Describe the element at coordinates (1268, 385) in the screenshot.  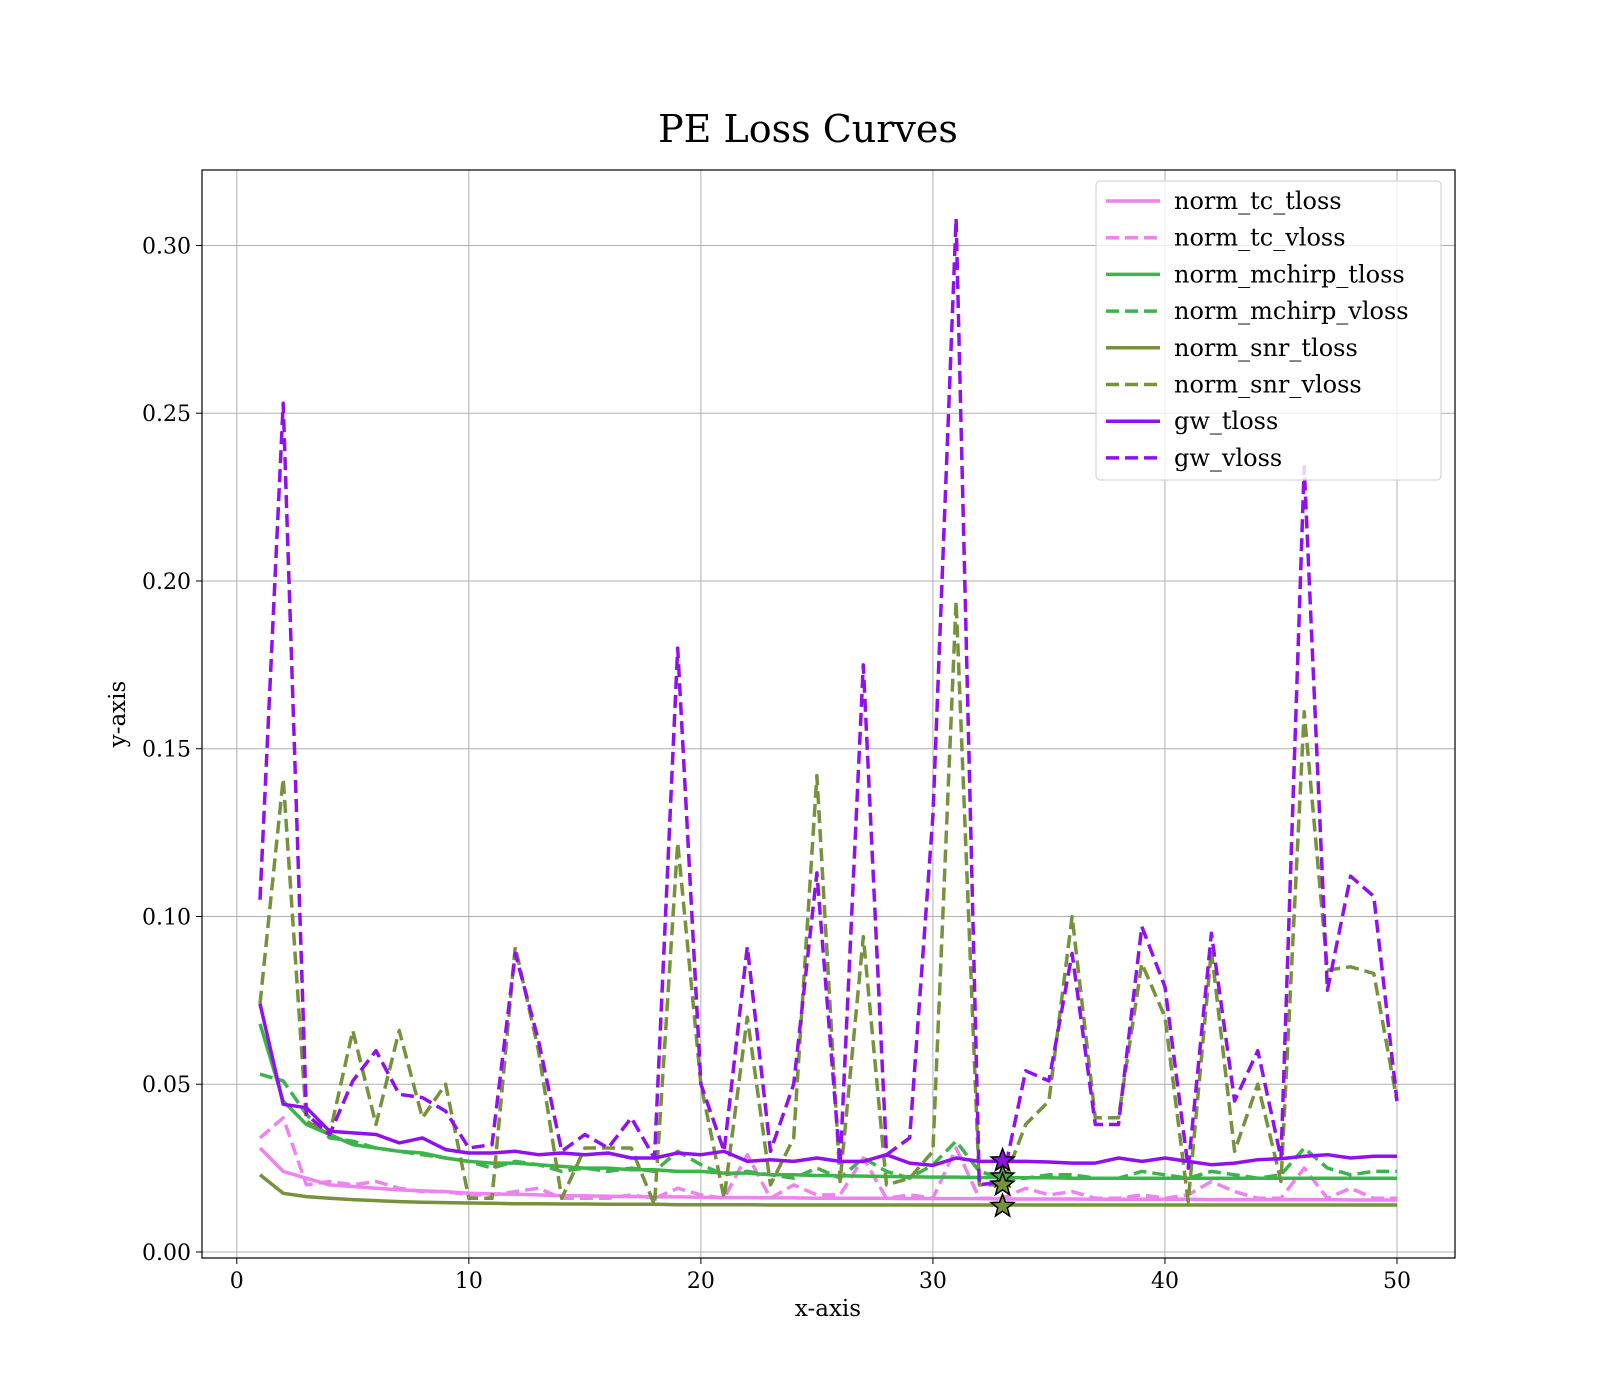
I see `legend-label: norm_snr_vloss` at that location.